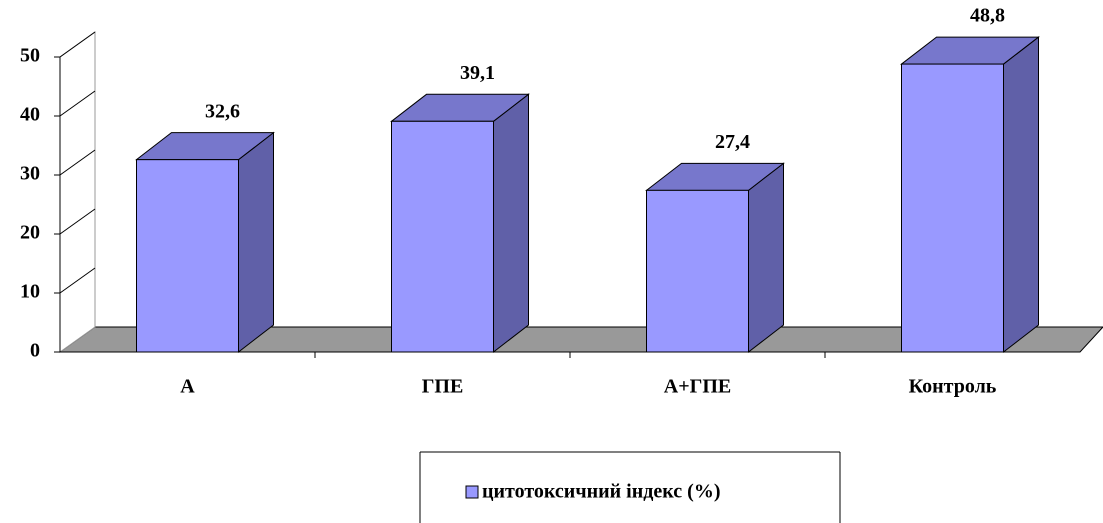 Image resolution: width=1103 pixels, height=523 pixels. Describe the element at coordinates (443, 387) in the screenshot. I see `x-tick-label: ГПЕ` at that location.